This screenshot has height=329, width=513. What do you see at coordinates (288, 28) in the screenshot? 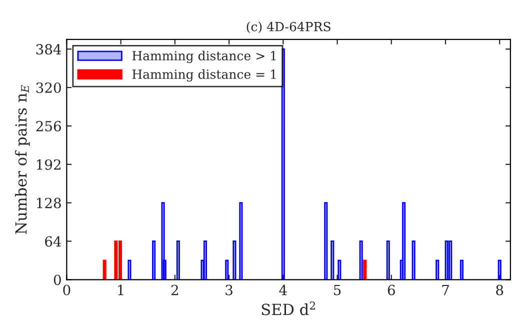
I see `chart-title: (c) 4D-64PRS` at bounding box center [288, 28].